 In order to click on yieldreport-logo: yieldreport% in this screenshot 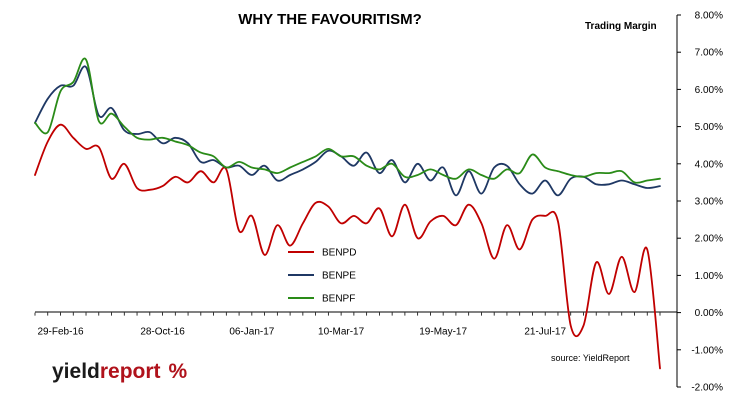, I will do `click(120, 371)`.